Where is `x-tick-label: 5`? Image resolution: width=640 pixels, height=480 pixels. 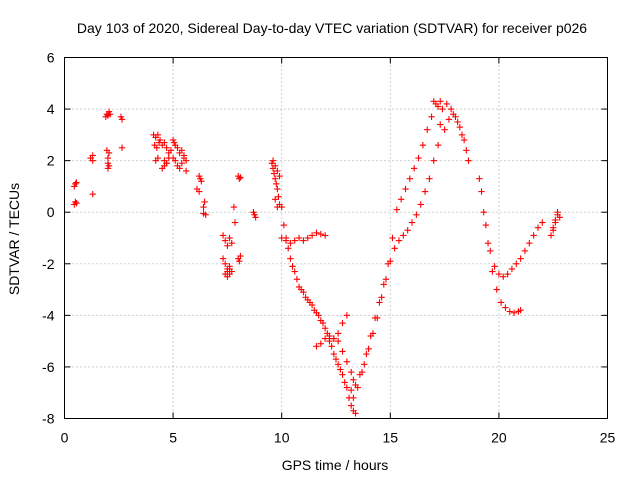 x-tick-label: 5 is located at coordinates (173, 438).